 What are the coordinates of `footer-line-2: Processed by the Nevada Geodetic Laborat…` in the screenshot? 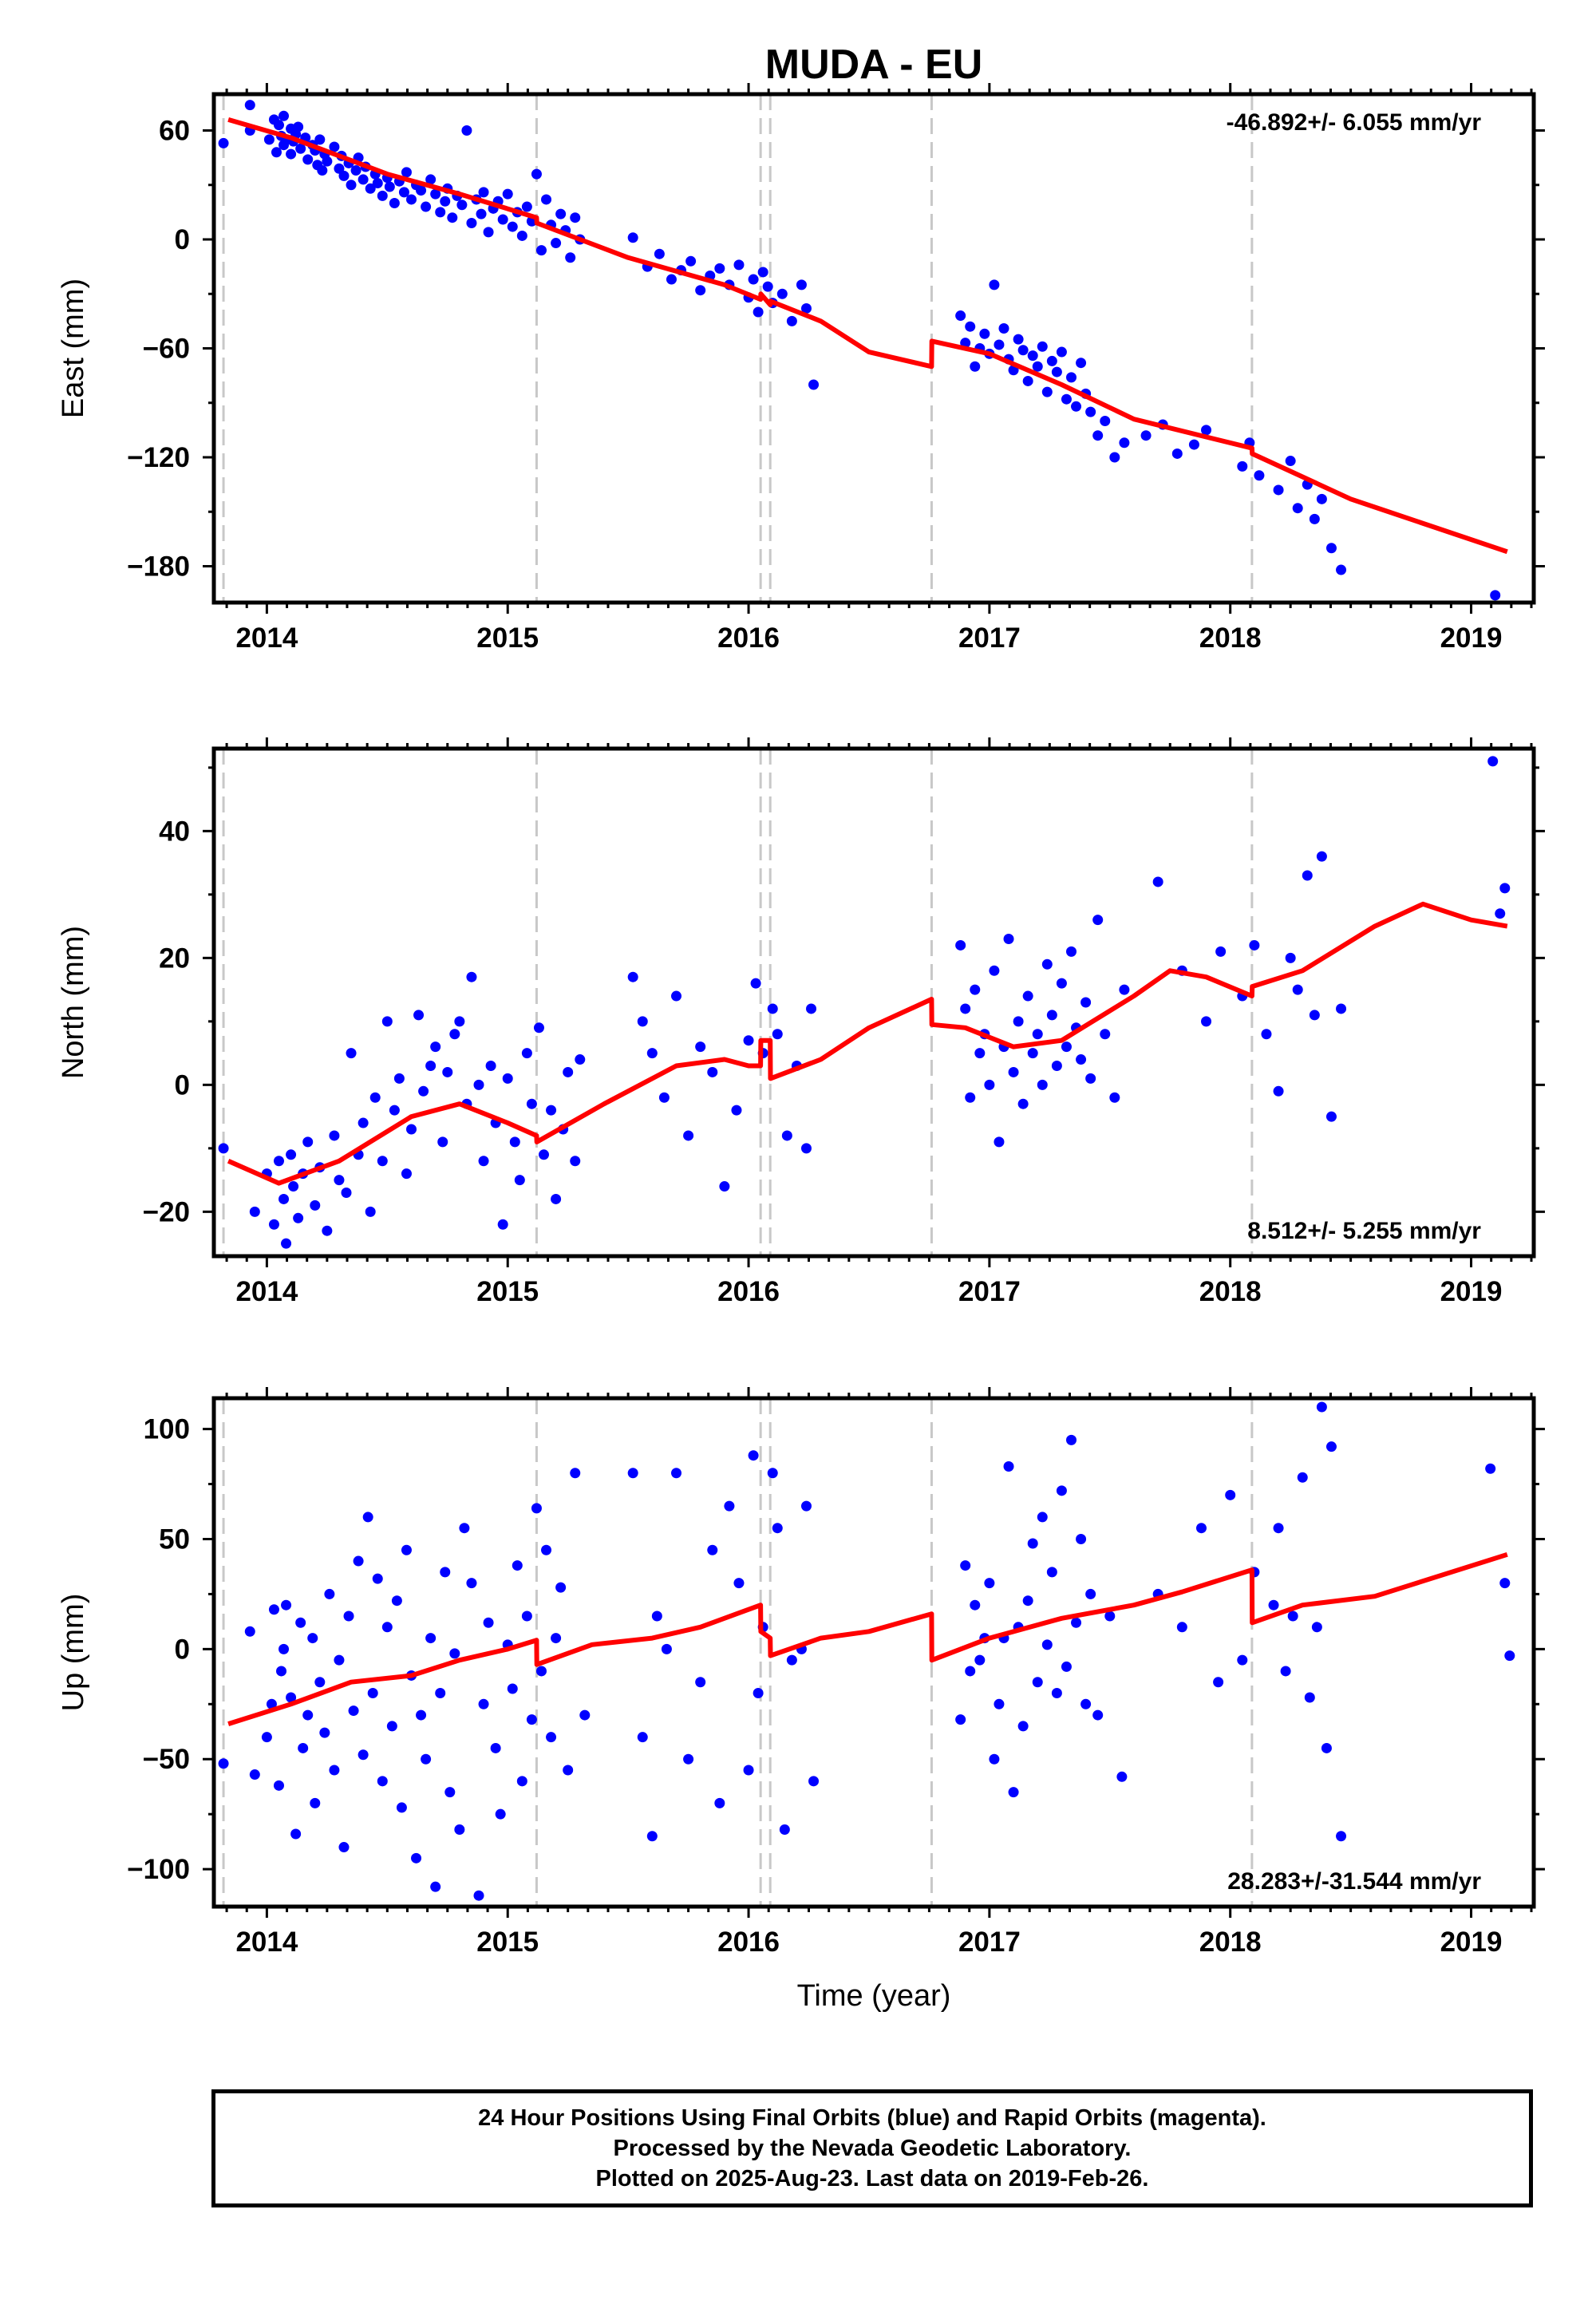 It's located at (873, 2148).